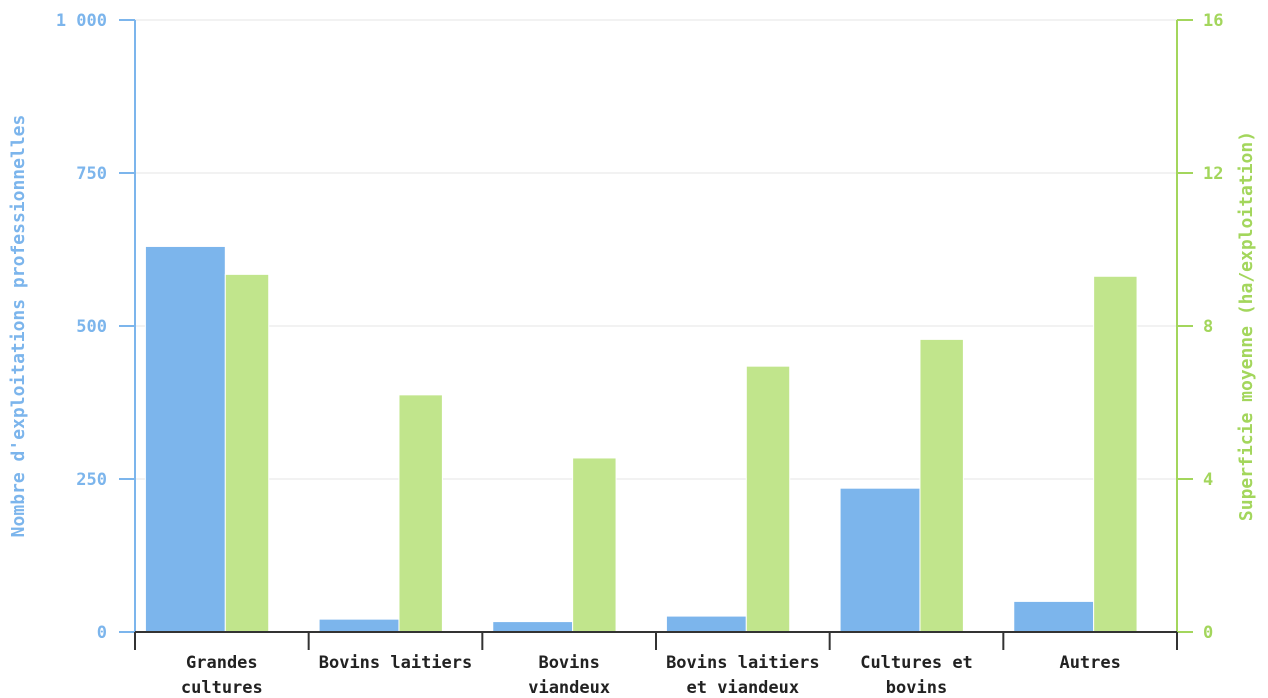 The width and height of the screenshot is (1268, 698). What do you see at coordinates (569, 675) in the screenshot?
I see `category-label: Bovins viandeux` at bounding box center [569, 675].